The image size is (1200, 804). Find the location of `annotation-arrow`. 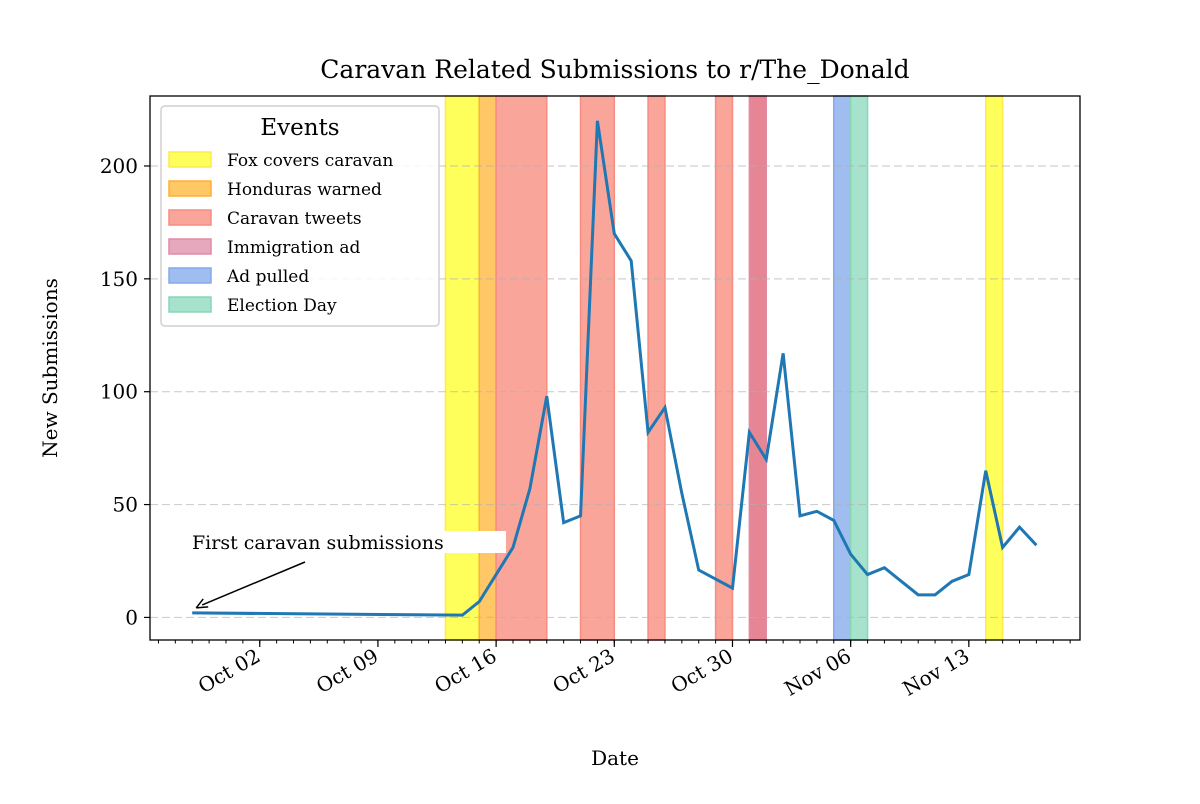

annotation-arrow is located at coordinates (253, 583).